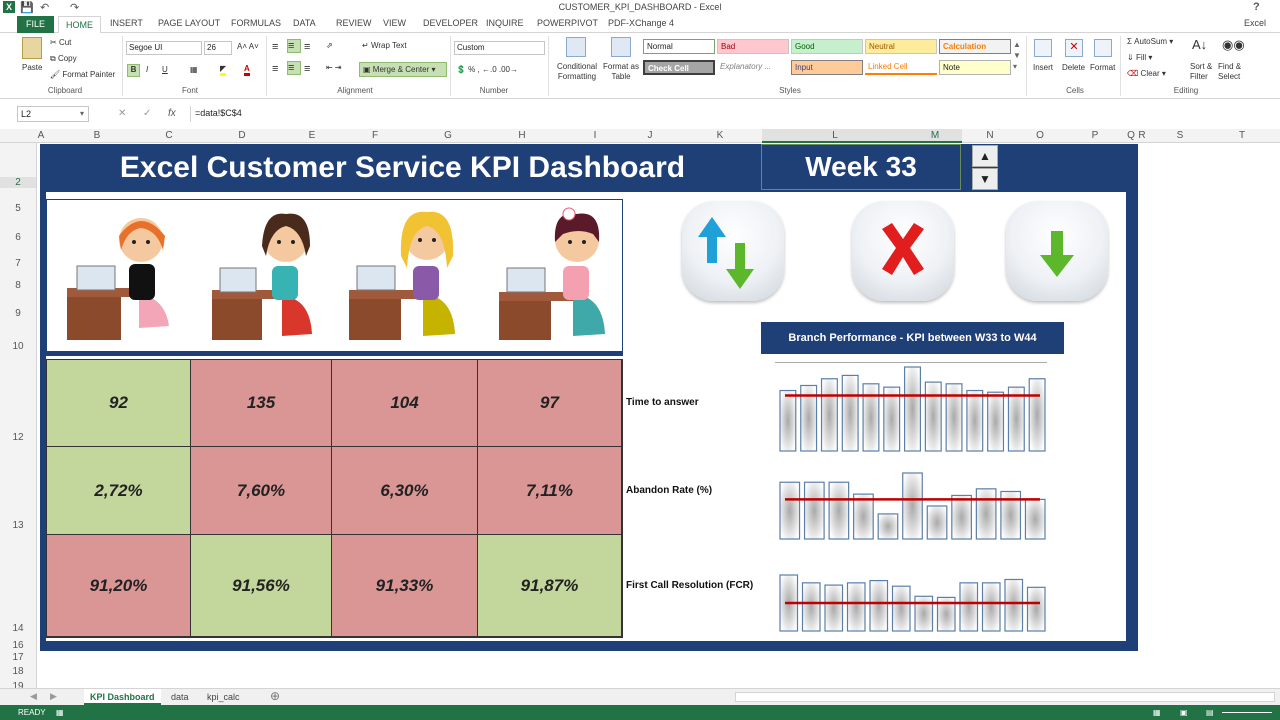 This screenshot has width=1280, height=720. Describe the element at coordinates (448, 135) in the screenshot. I see `column-header: G` at that location.